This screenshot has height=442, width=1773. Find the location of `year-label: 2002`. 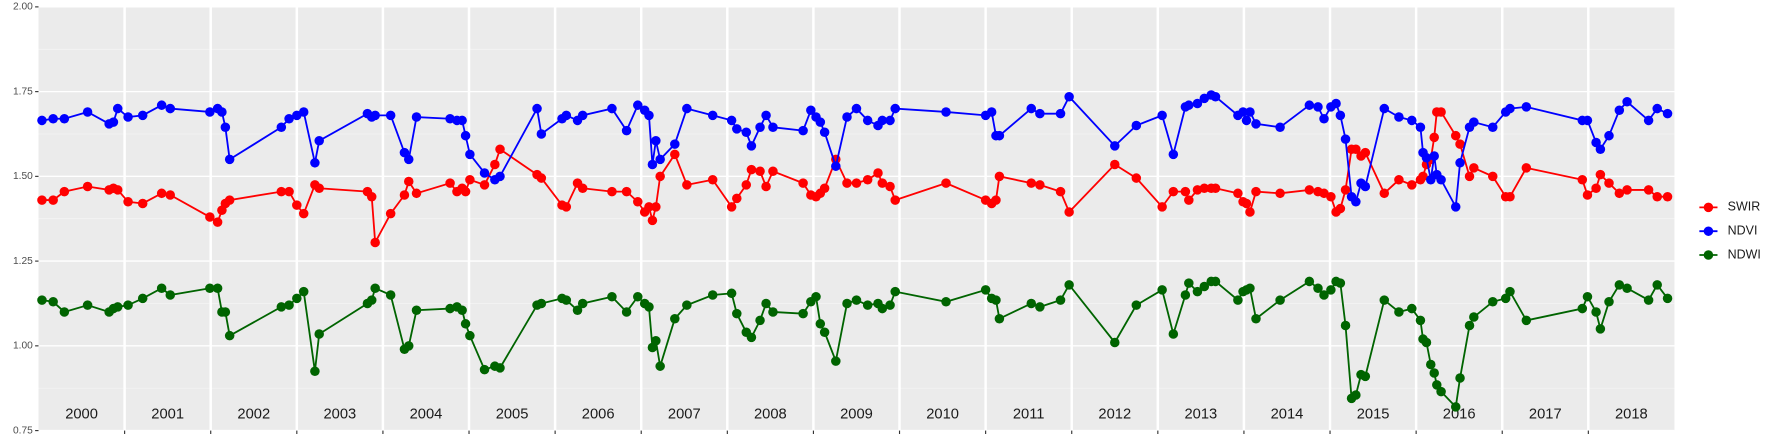

year-label: 2002 is located at coordinates (253, 415).